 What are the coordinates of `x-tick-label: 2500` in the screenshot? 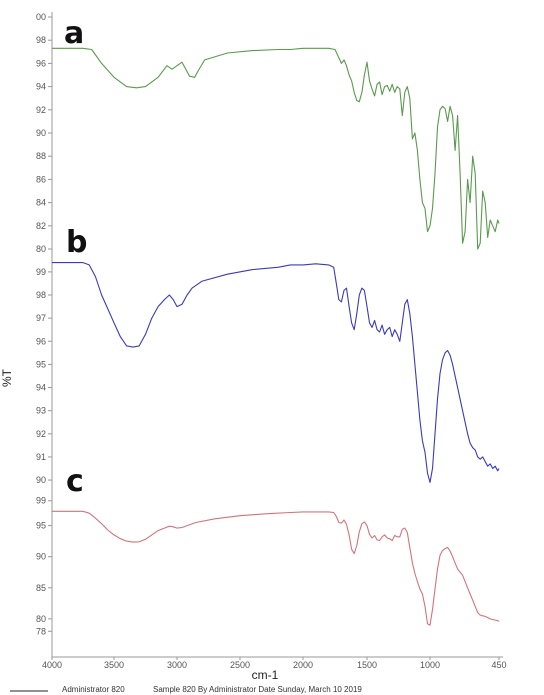 It's located at (240, 665).